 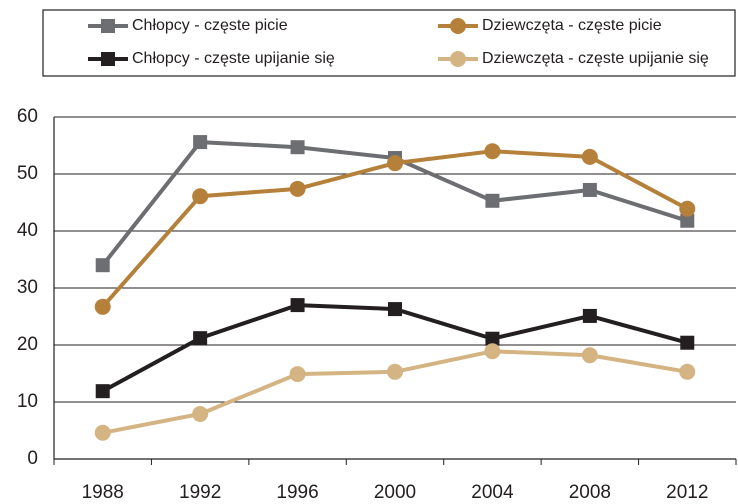 I want to click on legend-label: Chłopcy - częste picie, so click(x=210, y=25).